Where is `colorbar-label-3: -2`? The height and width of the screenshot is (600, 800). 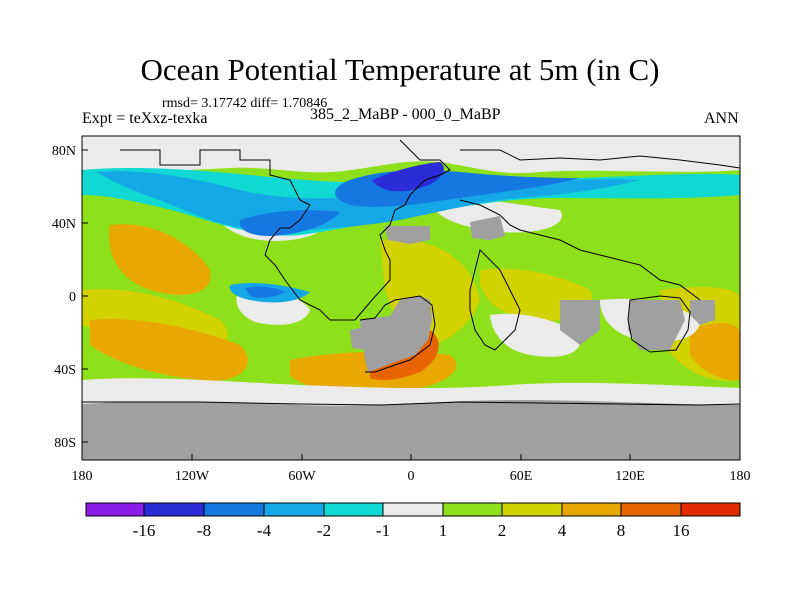 colorbar-label-3: -2 is located at coordinates (324, 530).